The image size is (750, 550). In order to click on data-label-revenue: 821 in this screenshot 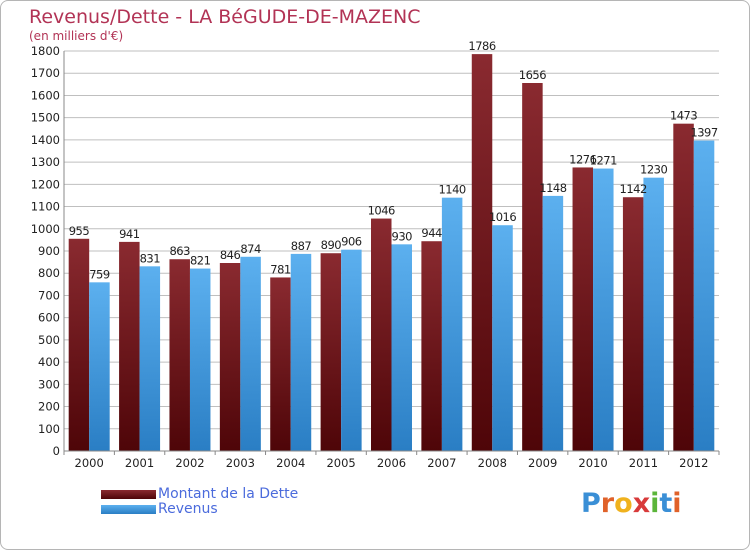, I will do `click(200, 261)`.